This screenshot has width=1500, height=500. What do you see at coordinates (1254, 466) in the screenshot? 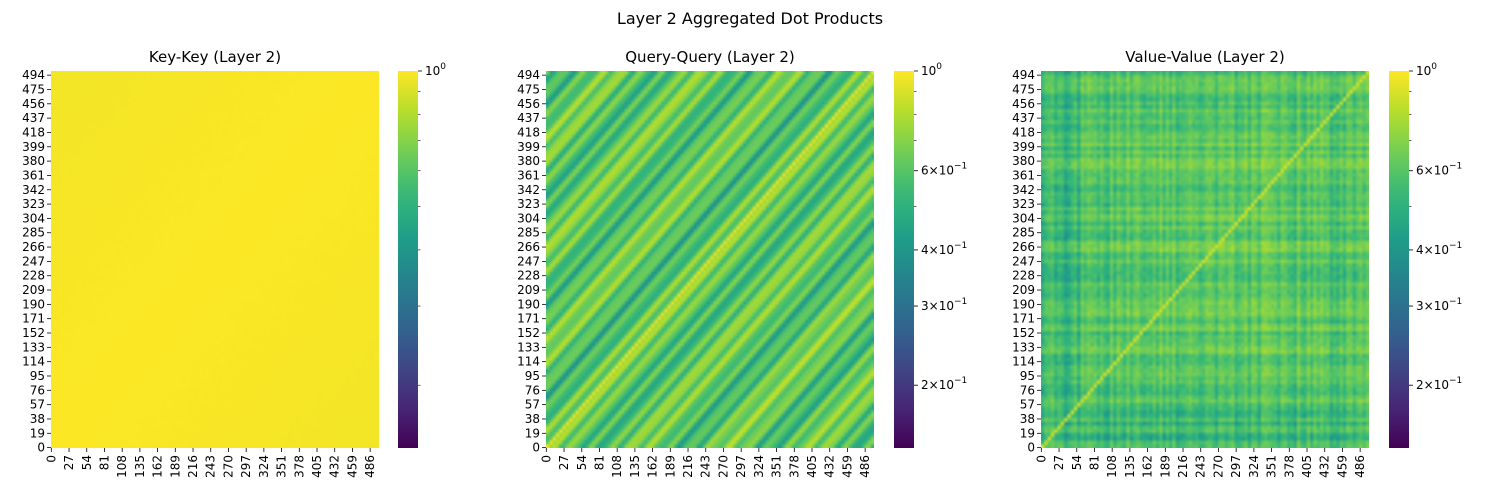
I see `x-tick-label: 324` at bounding box center [1254, 466].